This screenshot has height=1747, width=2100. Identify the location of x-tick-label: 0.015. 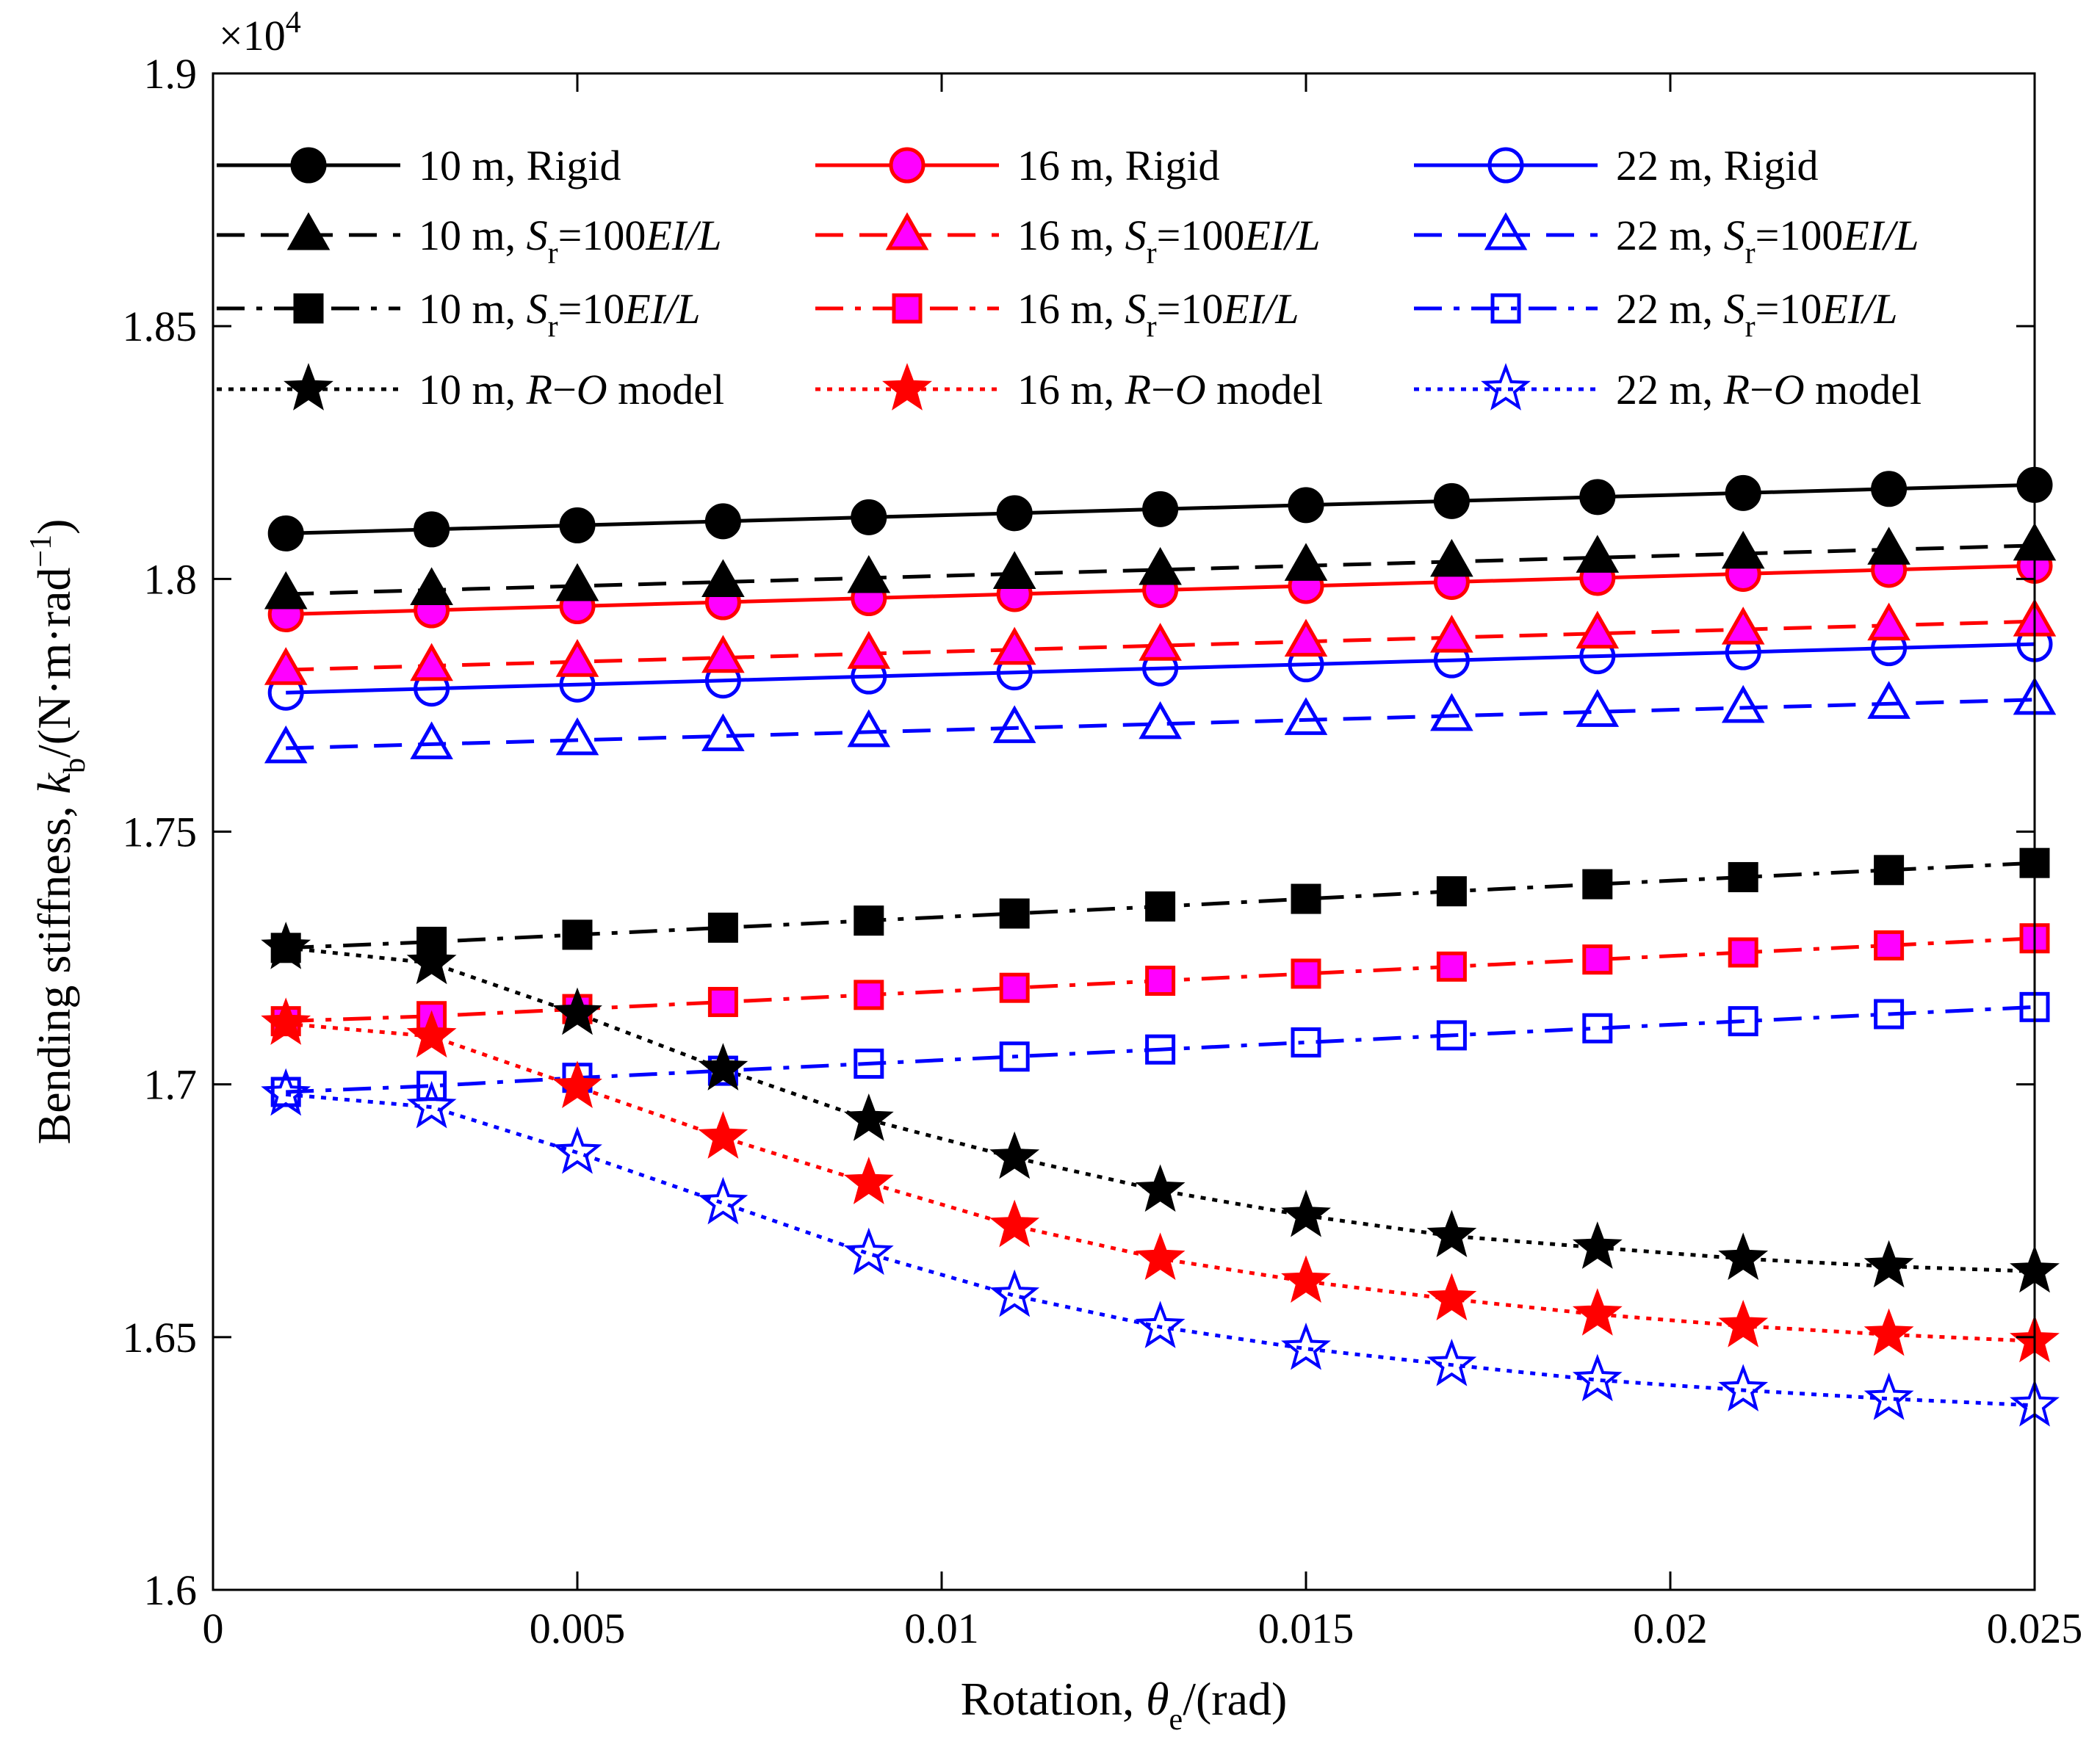
(1306, 1629).